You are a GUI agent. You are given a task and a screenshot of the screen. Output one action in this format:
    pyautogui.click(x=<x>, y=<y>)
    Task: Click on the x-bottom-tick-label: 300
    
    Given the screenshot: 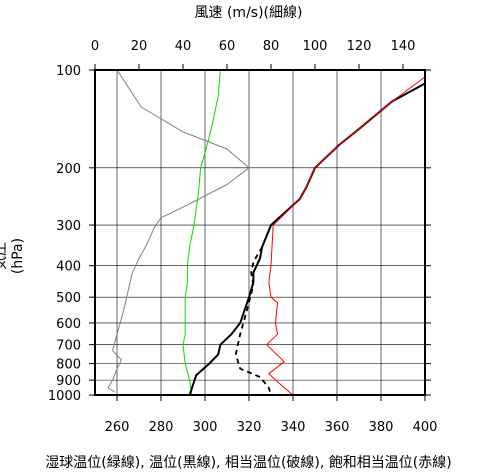 What is the action you would take?
    pyautogui.click(x=205, y=427)
    